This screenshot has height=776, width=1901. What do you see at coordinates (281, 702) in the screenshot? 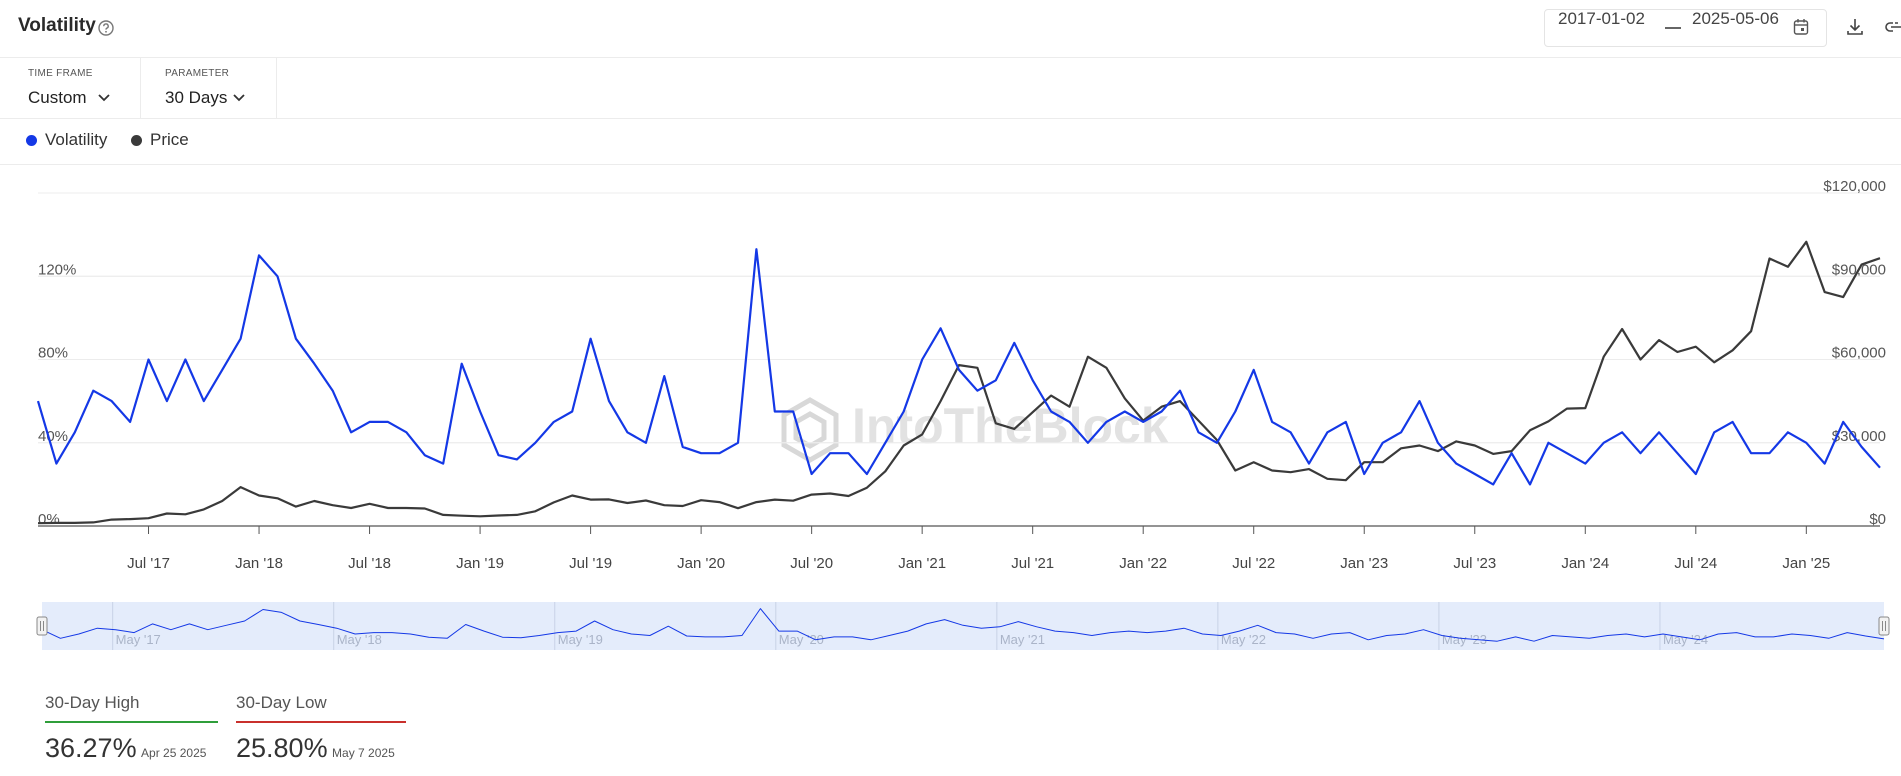
I see `stat-low-label: 30-Day Low` at bounding box center [281, 702].